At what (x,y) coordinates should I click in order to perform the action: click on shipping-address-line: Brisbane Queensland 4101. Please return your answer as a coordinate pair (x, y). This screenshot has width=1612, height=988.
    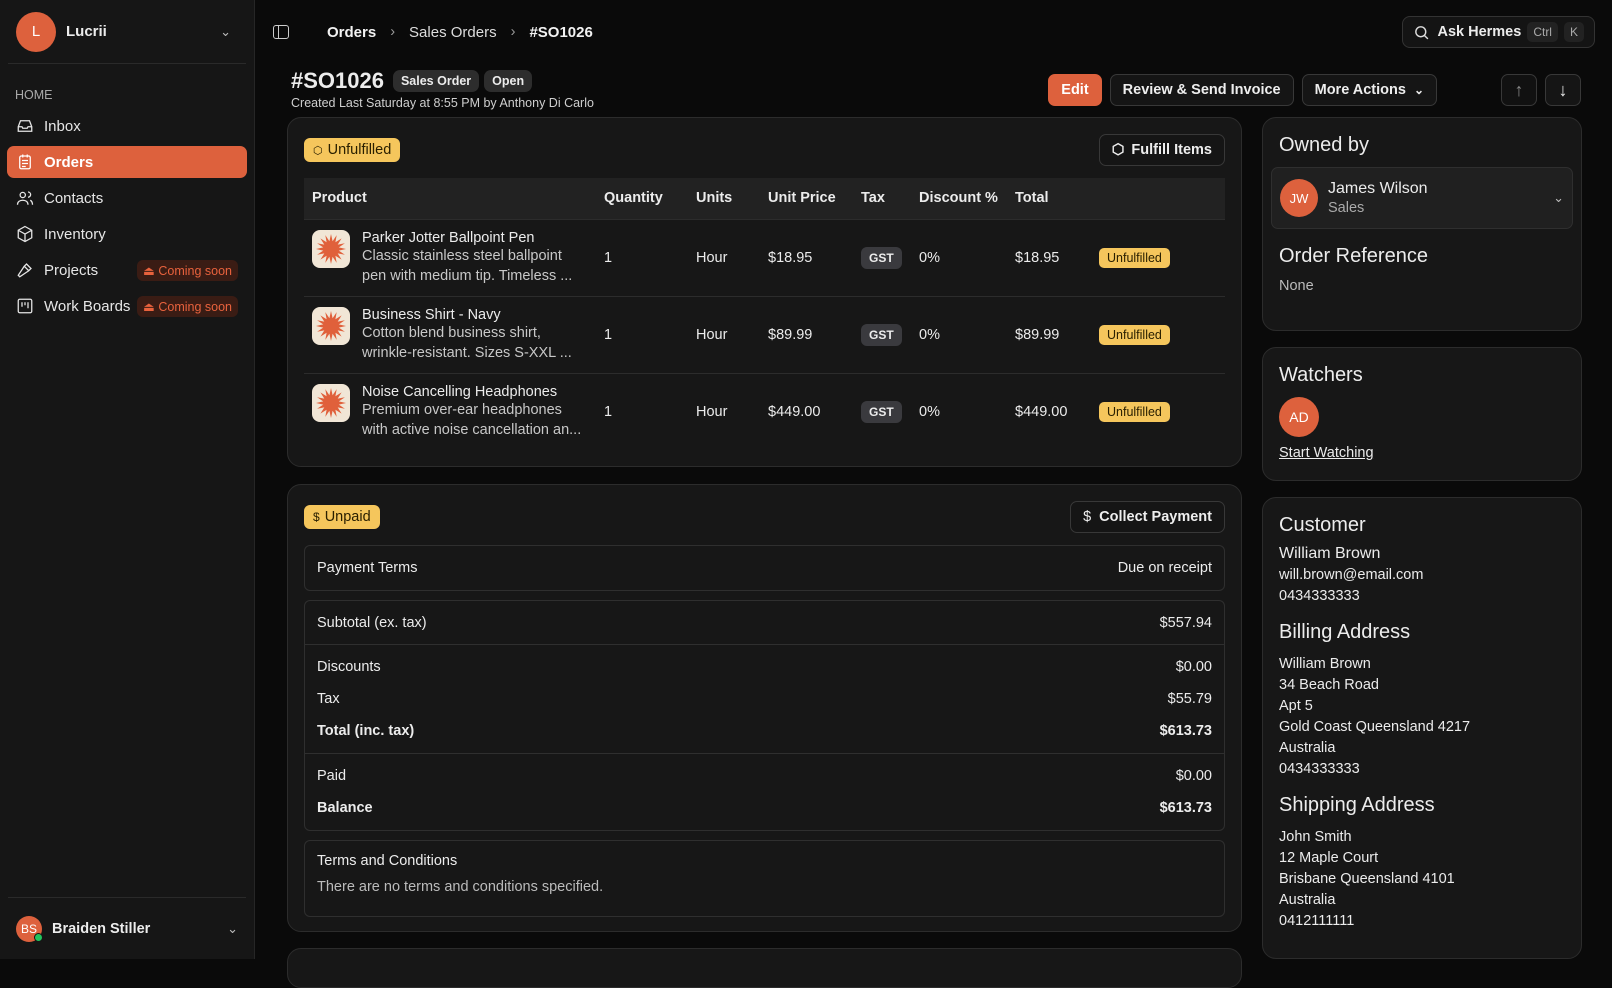
    Looking at the image, I should click on (1367, 879).